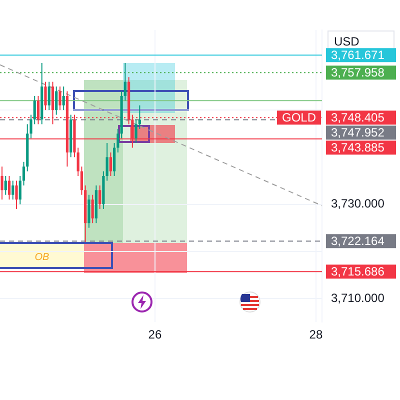 The width and height of the screenshot is (400, 400). What do you see at coordinates (42, 257) in the screenshot?
I see `annotation: OB` at bounding box center [42, 257].